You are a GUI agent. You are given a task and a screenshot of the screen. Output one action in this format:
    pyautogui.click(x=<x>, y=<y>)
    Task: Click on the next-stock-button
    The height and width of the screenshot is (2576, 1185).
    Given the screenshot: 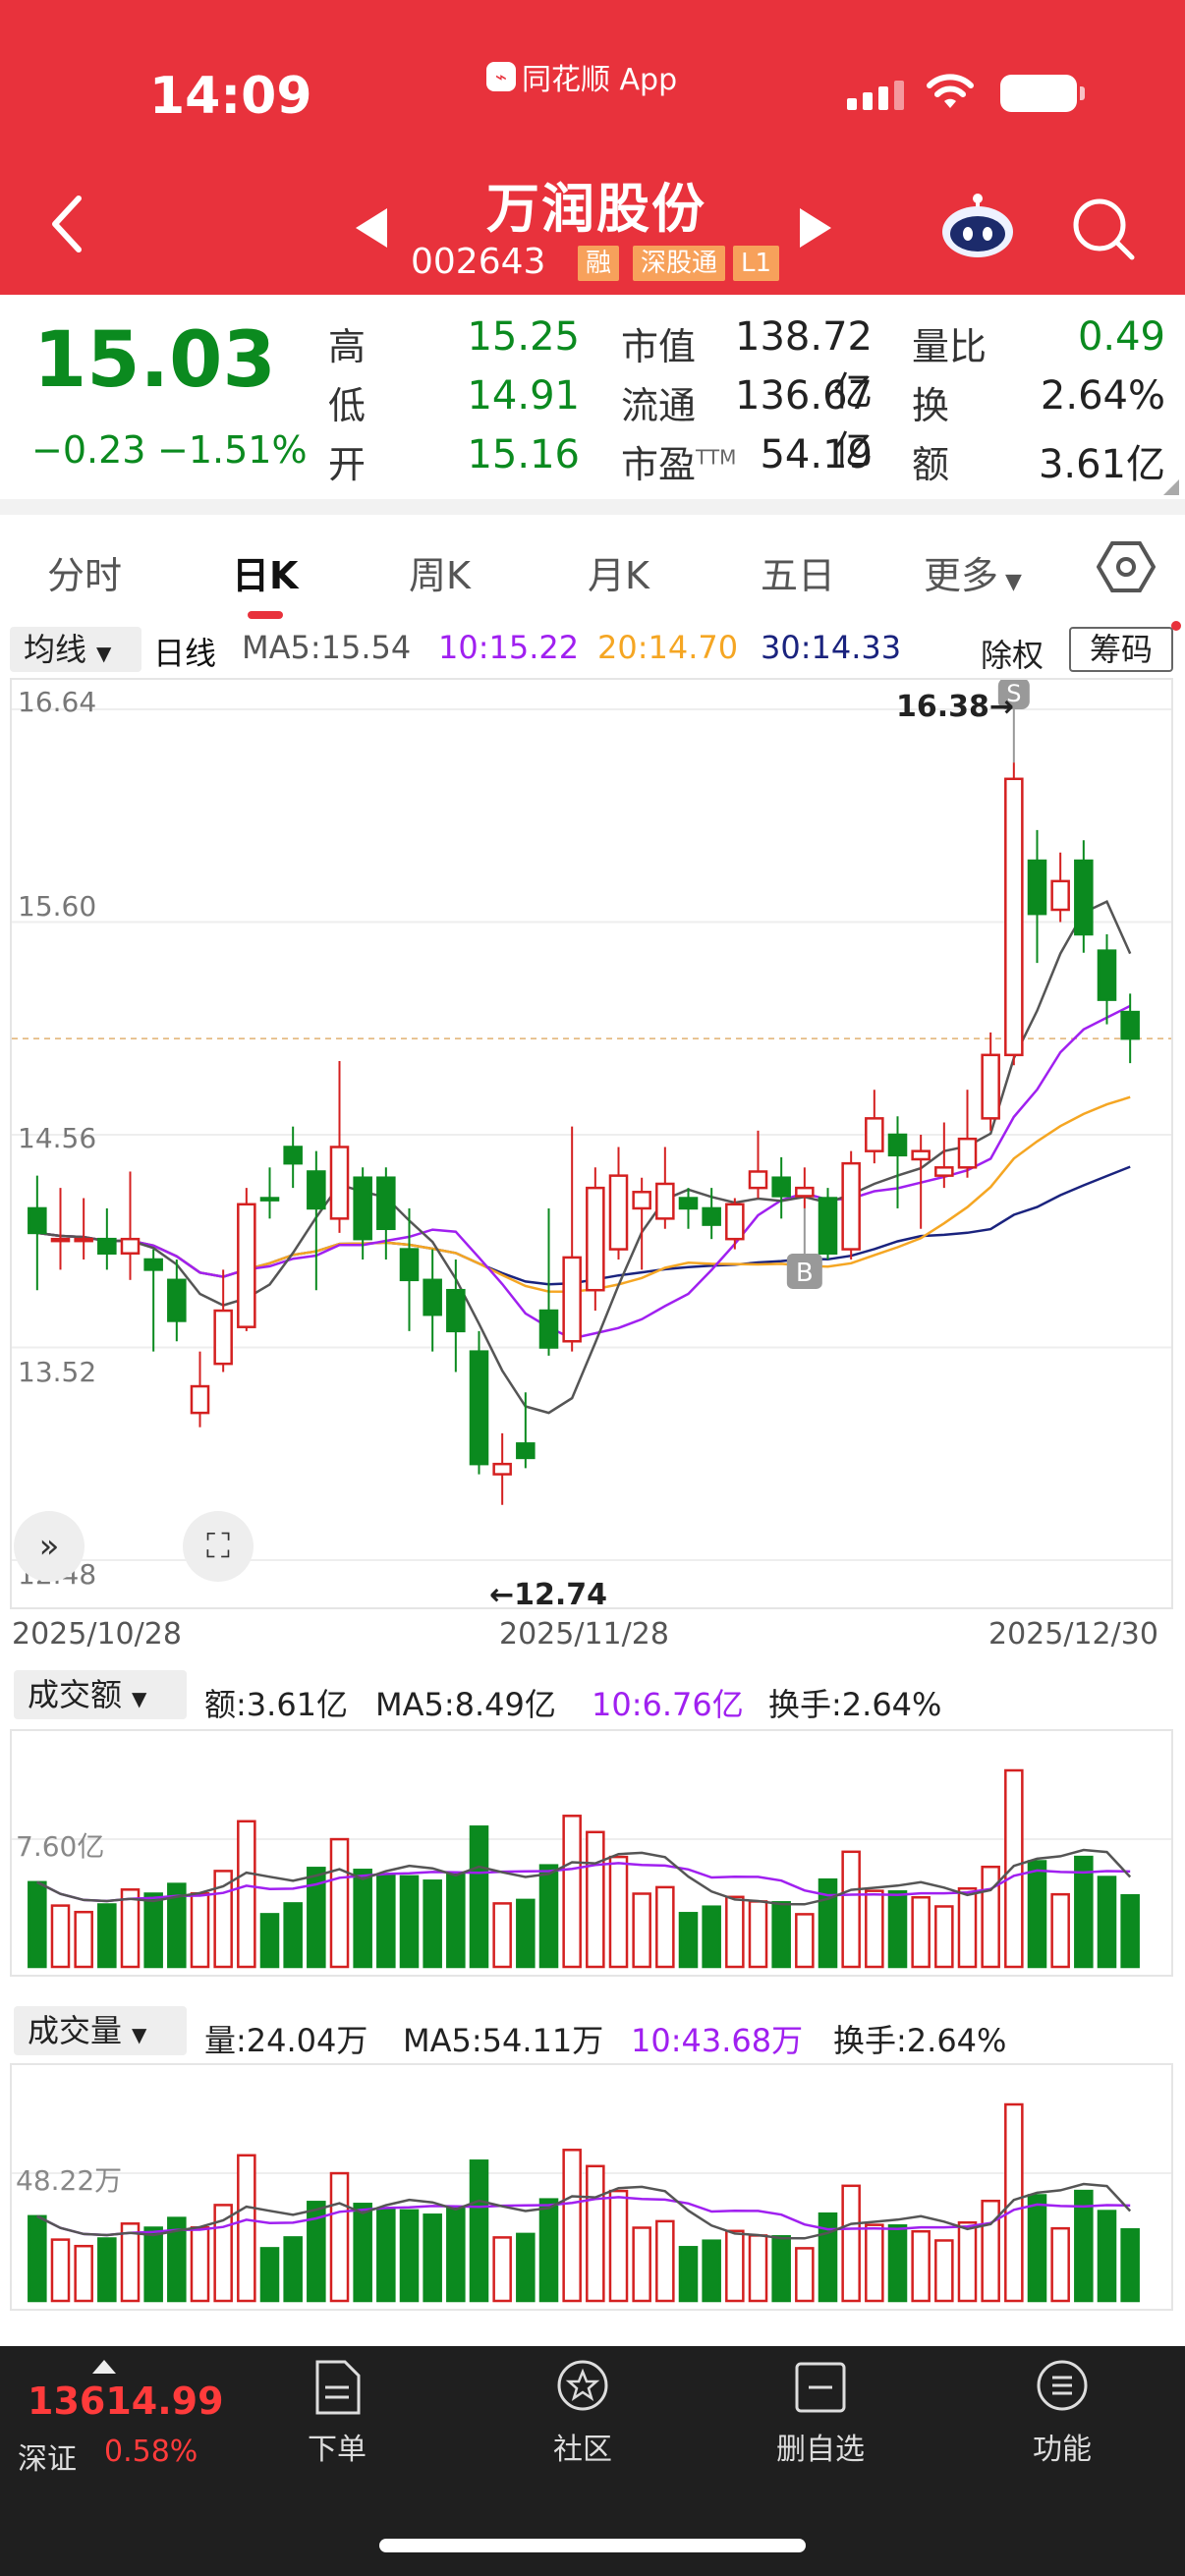 What is the action you would take?
    pyautogui.click(x=816, y=228)
    